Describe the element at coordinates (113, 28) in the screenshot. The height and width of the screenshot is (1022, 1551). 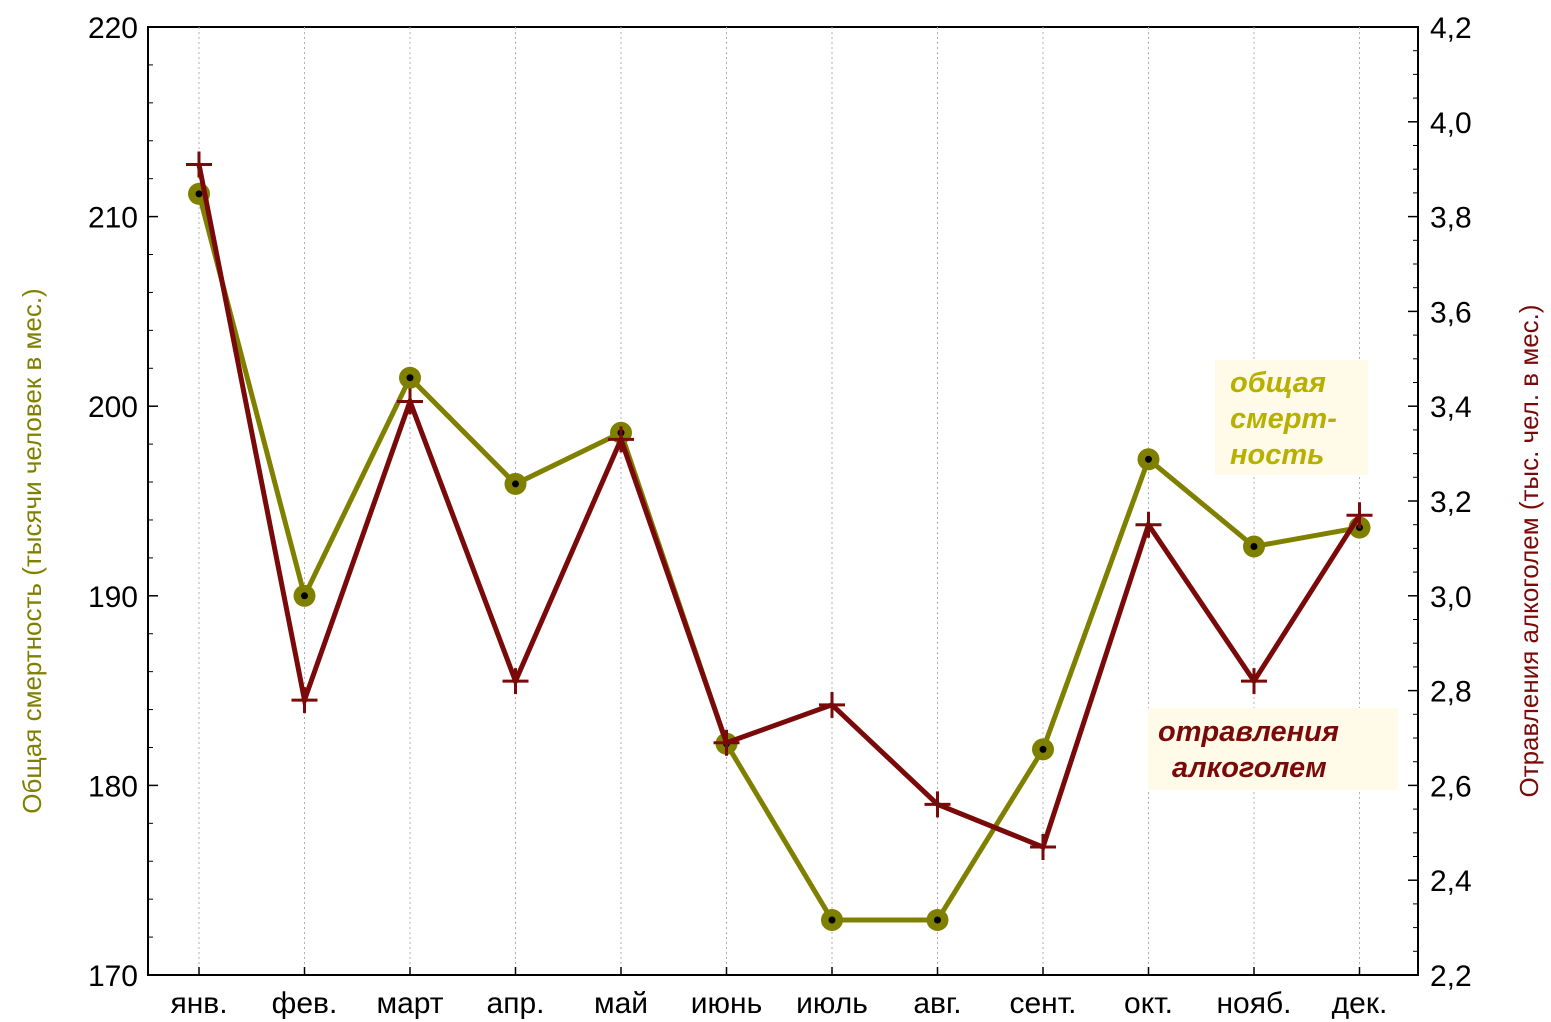
I see `left-tick-label: 220` at that location.